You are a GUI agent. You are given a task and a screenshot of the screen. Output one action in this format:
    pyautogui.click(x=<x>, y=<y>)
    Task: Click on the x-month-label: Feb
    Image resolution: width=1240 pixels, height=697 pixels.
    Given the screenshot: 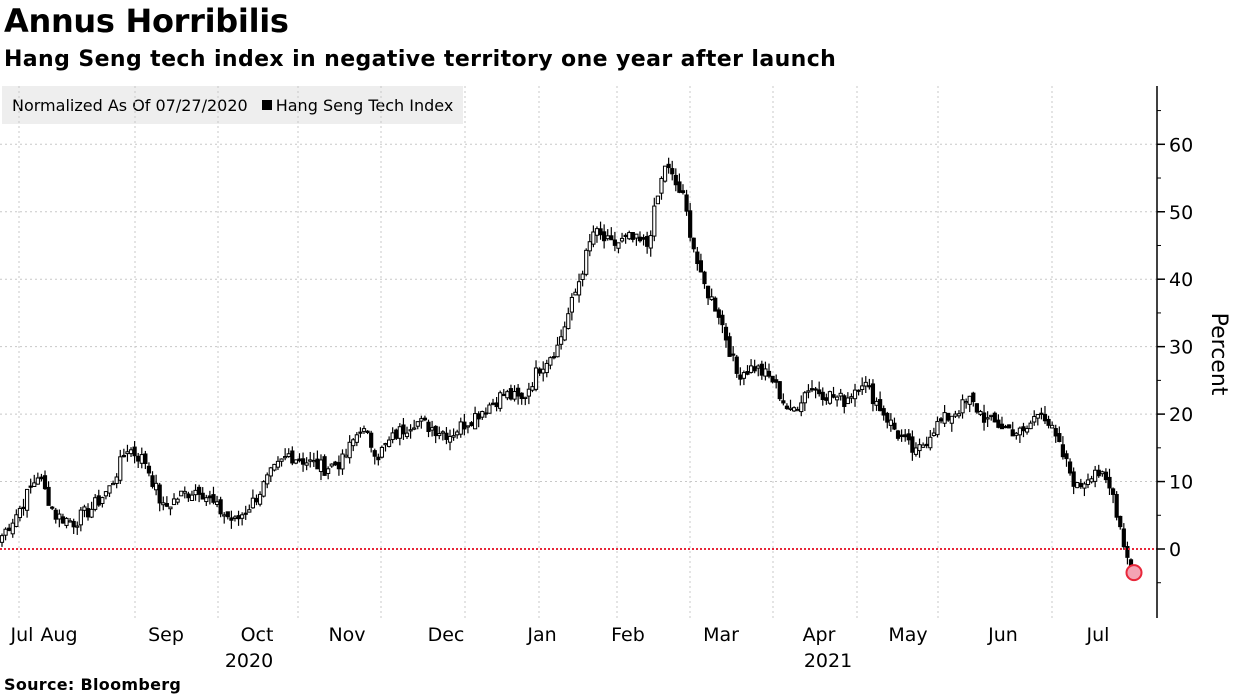 What is the action you would take?
    pyautogui.click(x=628, y=635)
    